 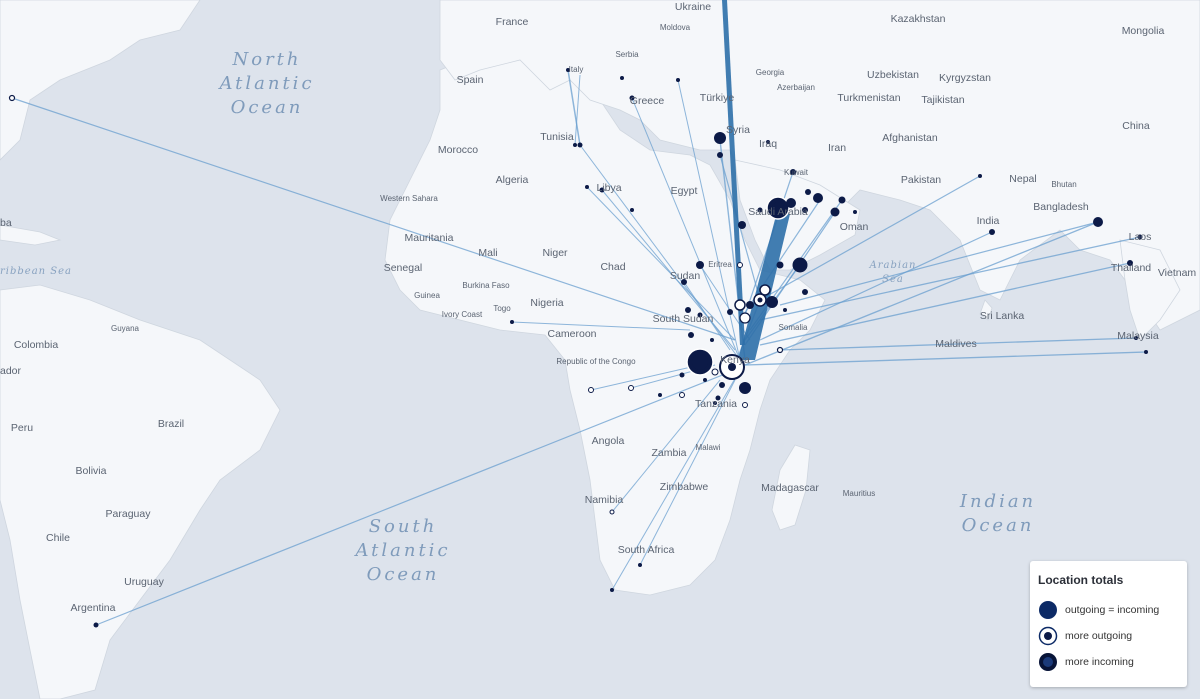 I want to click on label-ukraine: Ukraine, so click(x=693, y=7).